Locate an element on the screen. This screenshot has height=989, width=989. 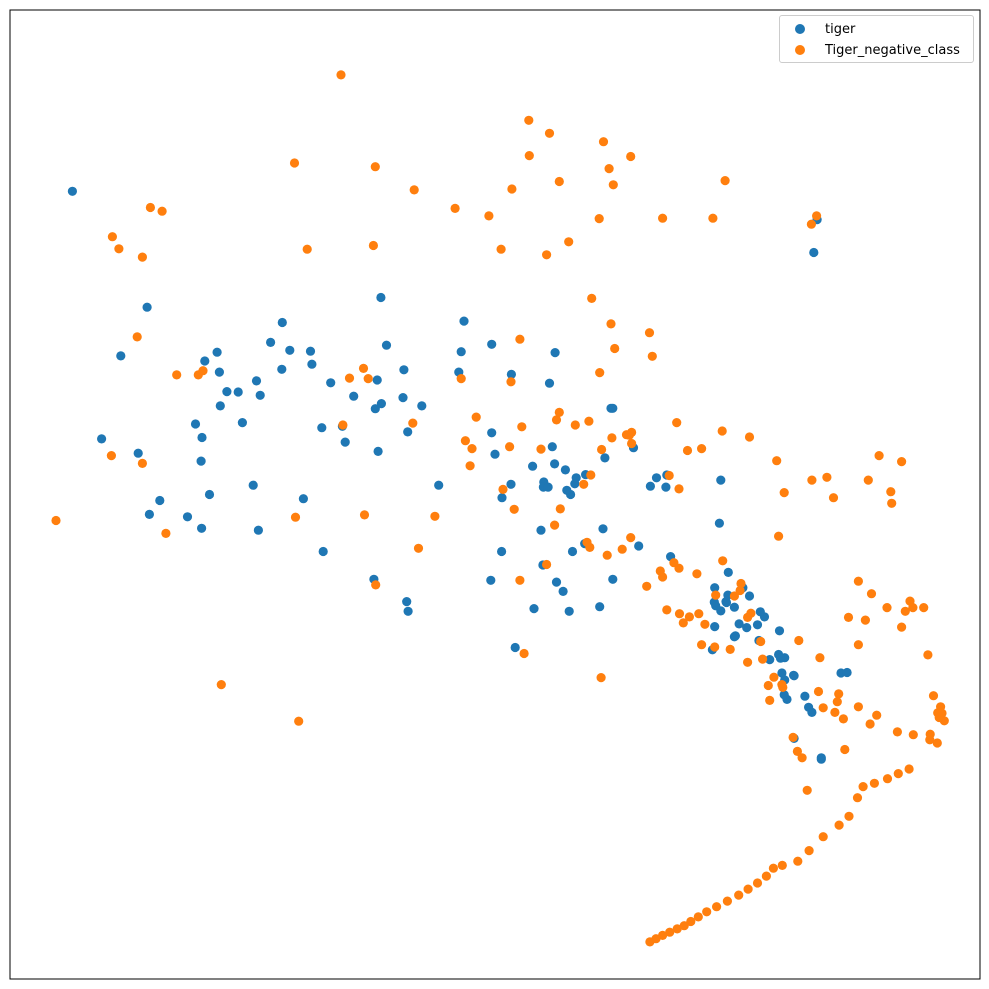
legend-entry-tiger: tiger is located at coordinates (822, 29).